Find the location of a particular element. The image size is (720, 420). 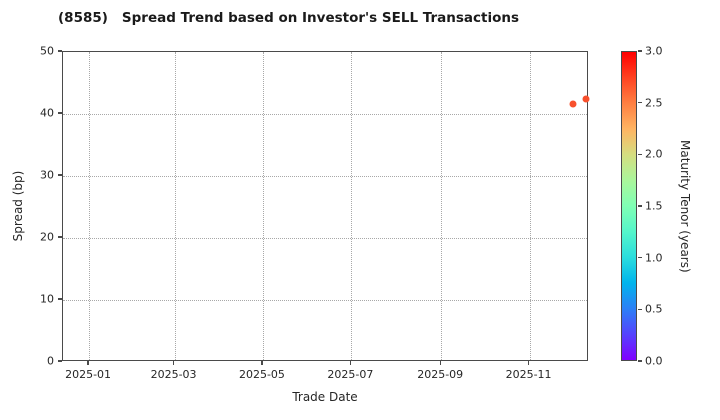

colorbar-gradient is located at coordinates (629, 206).